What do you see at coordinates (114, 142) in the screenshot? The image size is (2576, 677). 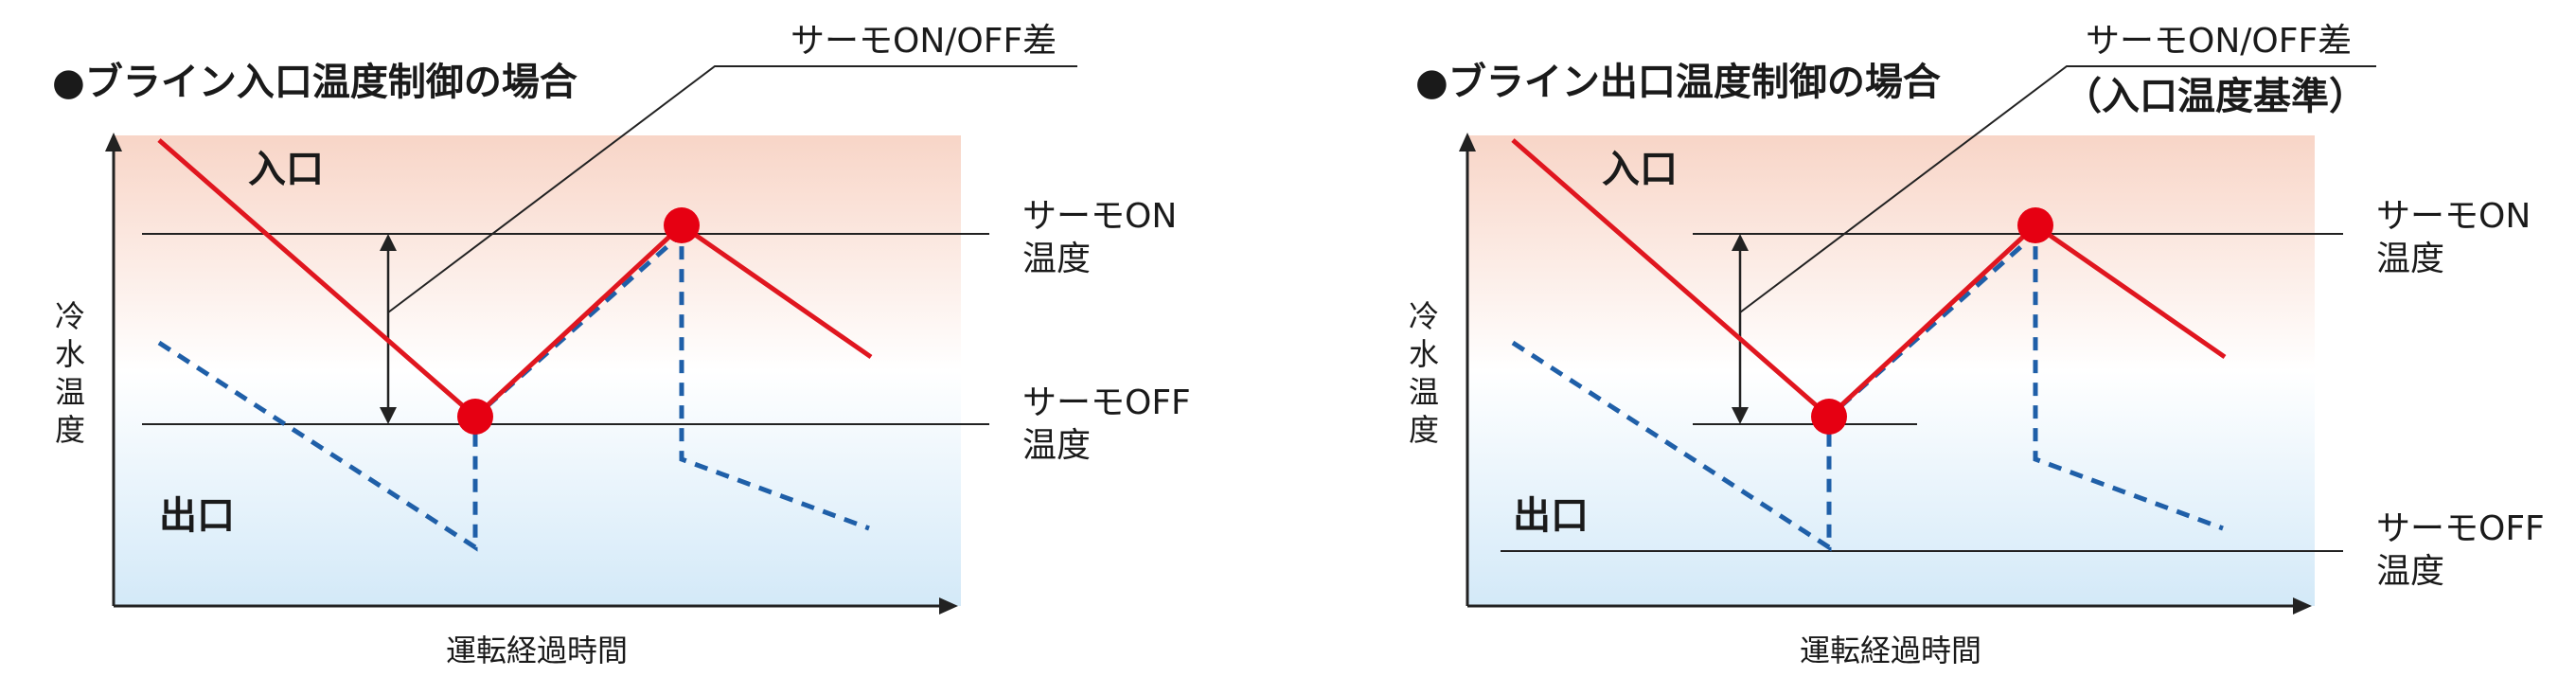 I see `left-y-axis-arrow-icon` at bounding box center [114, 142].